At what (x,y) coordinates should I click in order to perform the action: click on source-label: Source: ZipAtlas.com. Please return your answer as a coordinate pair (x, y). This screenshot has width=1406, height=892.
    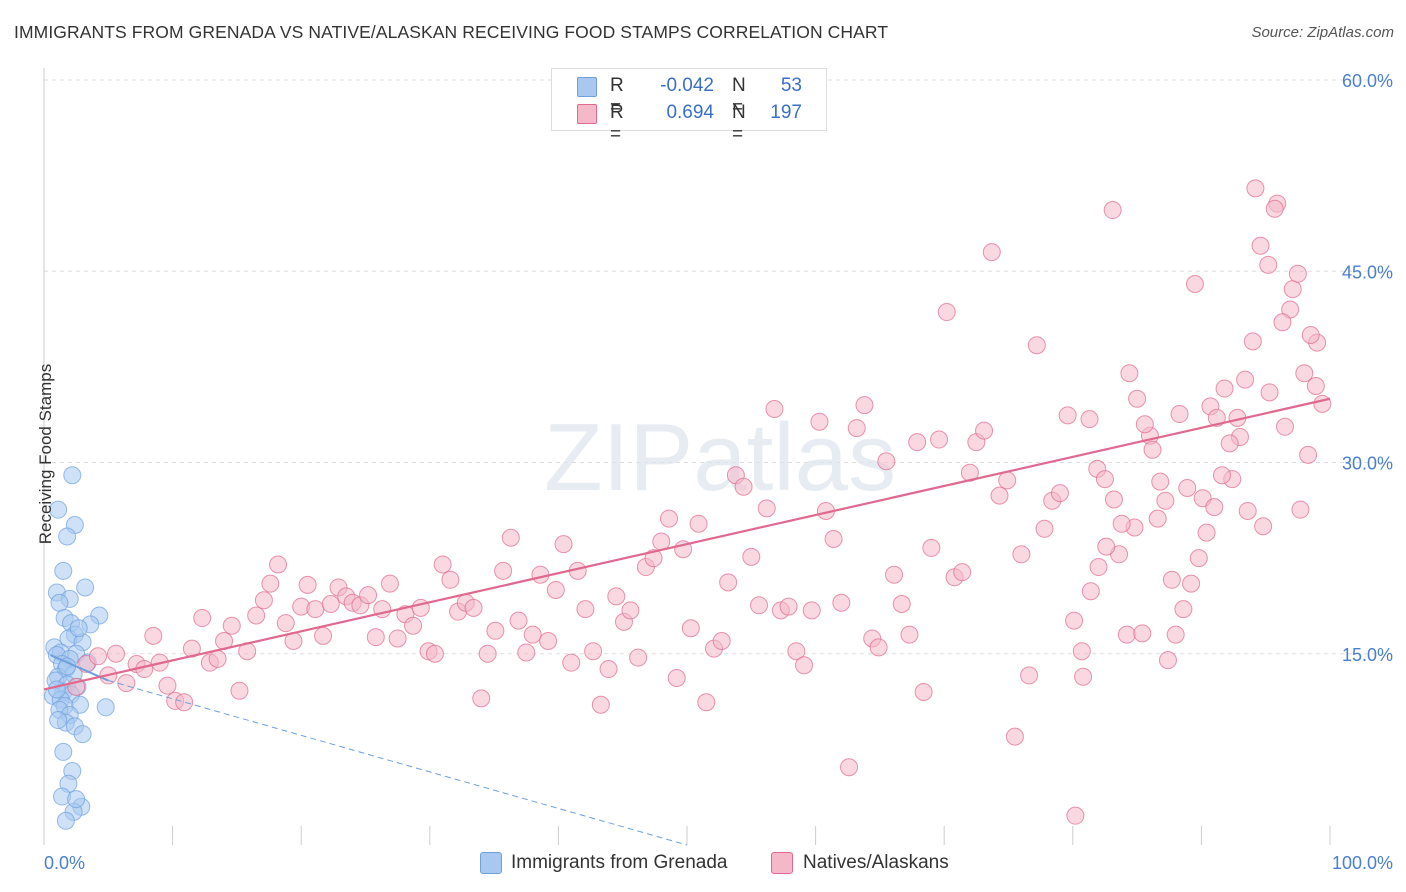
    Looking at the image, I should click on (1322, 32).